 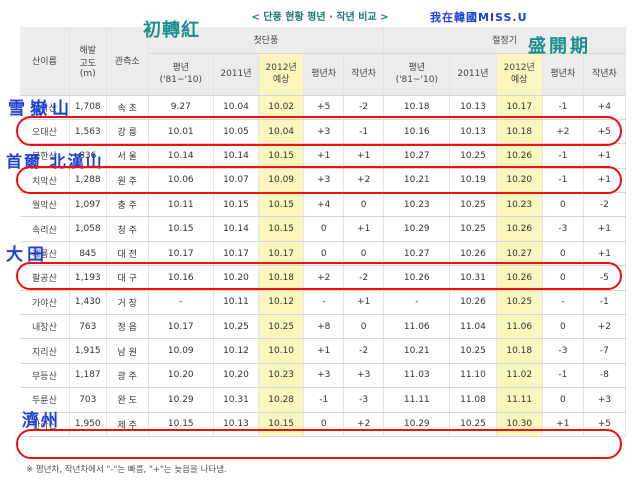 I want to click on mountain-name-cell: 속리산, so click(x=45, y=229).